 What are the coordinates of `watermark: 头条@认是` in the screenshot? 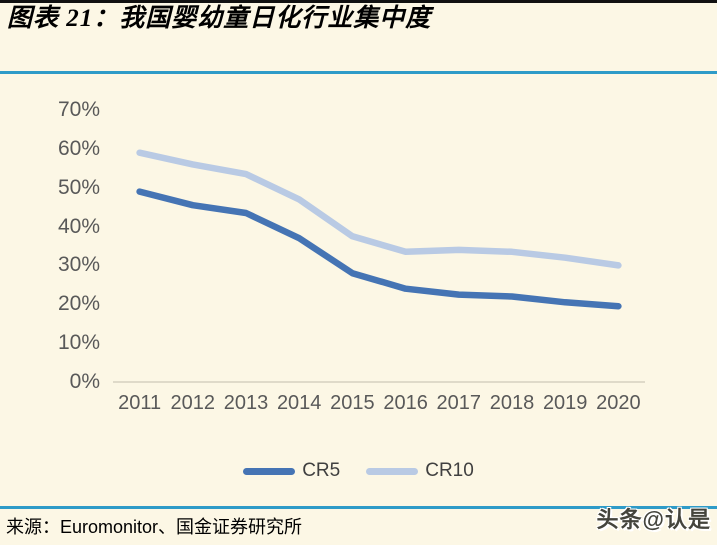 It's located at (653, 519).